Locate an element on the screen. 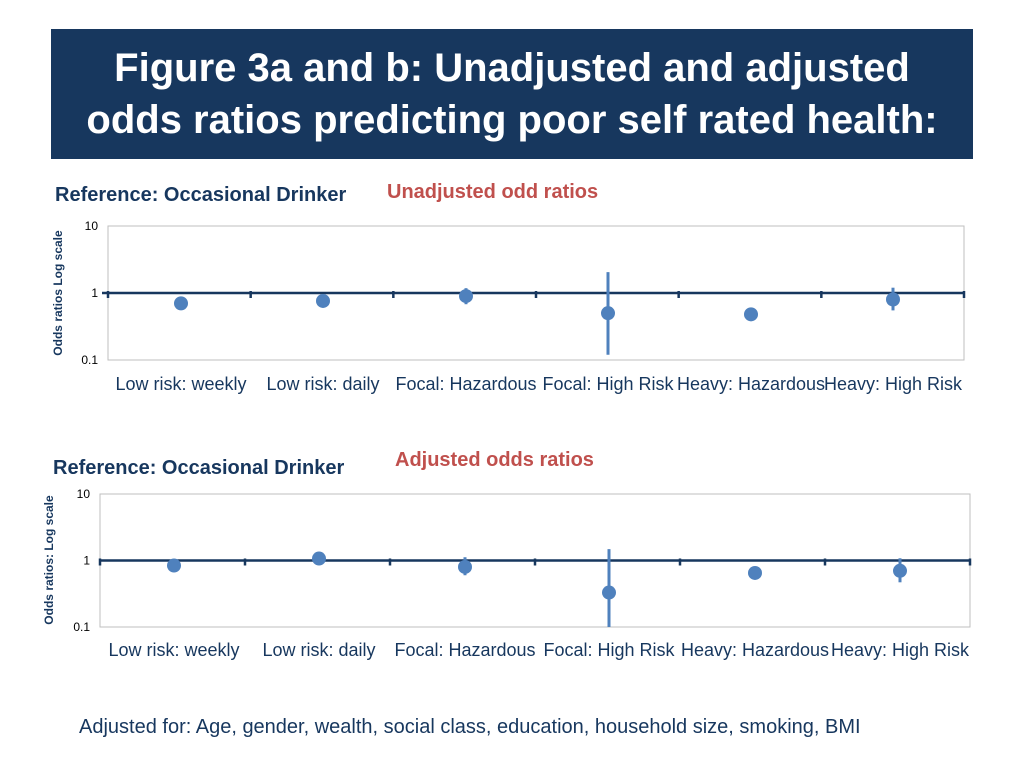 This screenshot has height=768, width=1024. reference-label-adjusted: Reference: Occasional Drinker is located at coordinates (199, 468).